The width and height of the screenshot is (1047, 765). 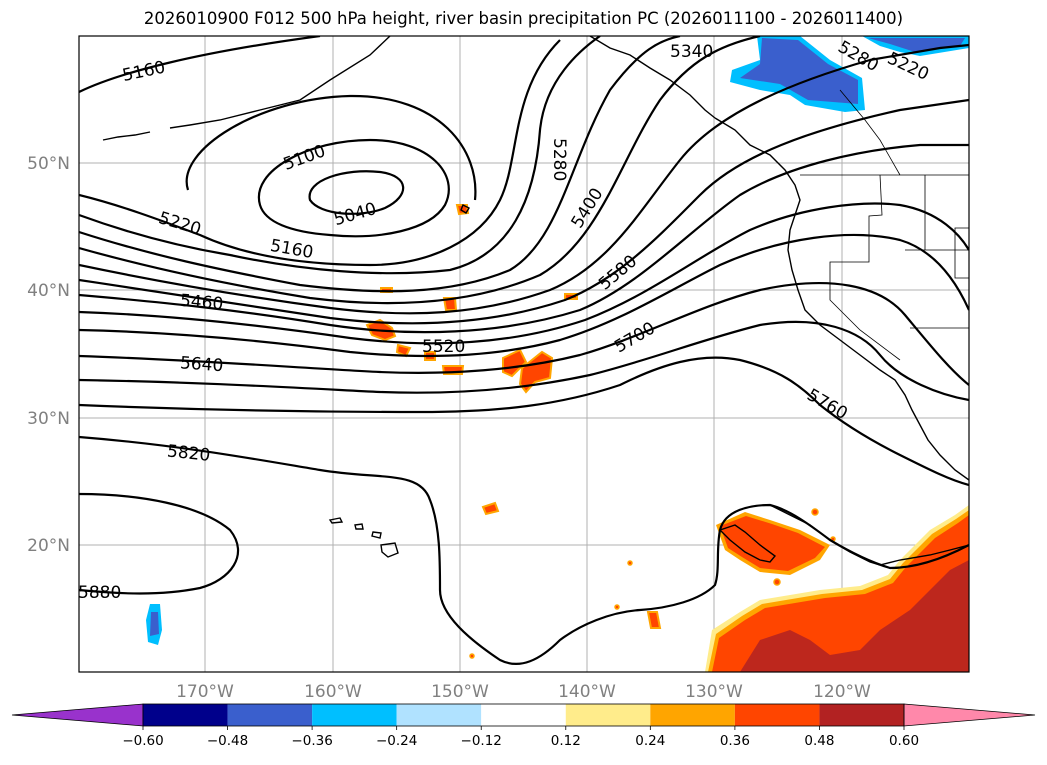 What do you see at coordinates (201, 364) in the screenshot?
I see `contour-label: 5640` at bounding box center [201, 364].